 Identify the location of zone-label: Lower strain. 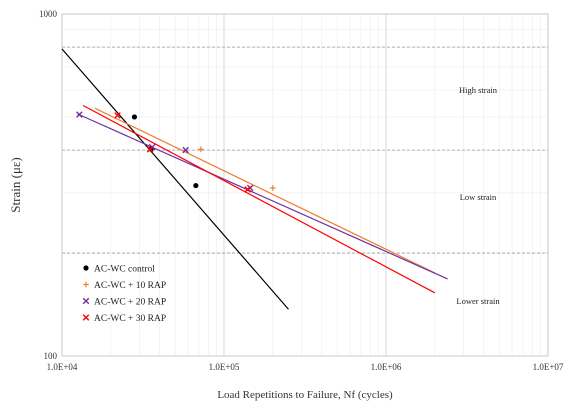
(478, 301).